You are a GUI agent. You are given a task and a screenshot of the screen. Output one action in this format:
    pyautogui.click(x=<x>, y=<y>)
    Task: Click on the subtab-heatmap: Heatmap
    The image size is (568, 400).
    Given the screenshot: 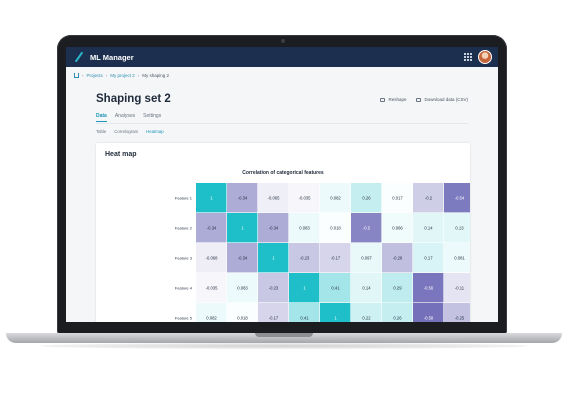 What is the action you would take?
    pyautogui.click(x=155, y=131)
    